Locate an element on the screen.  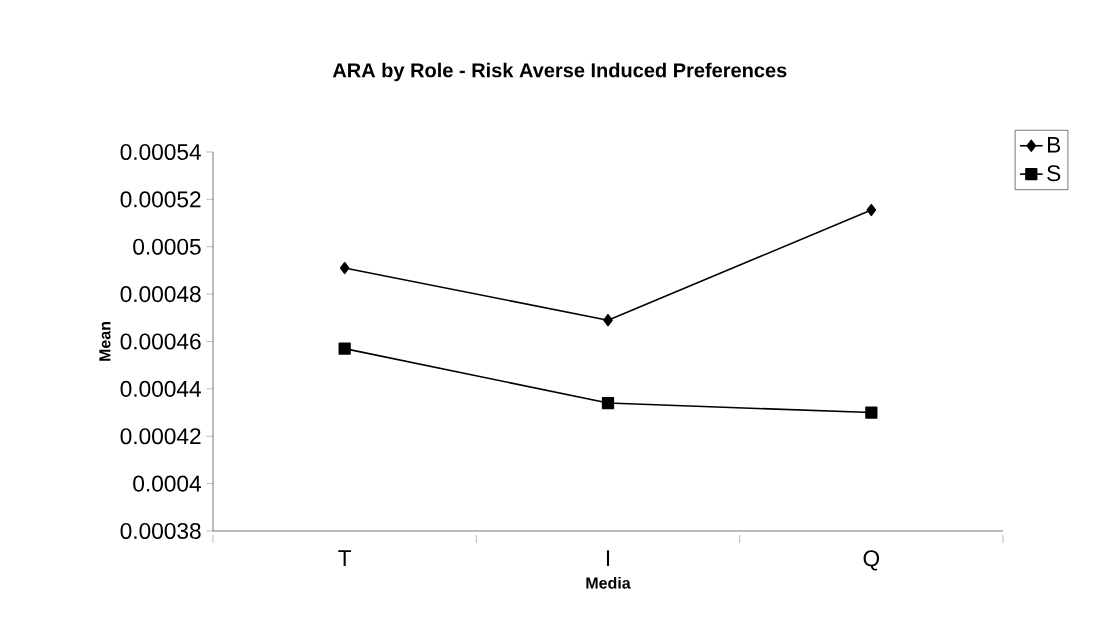
y-tick-label: 0.0005 is located at coordinates (167, 246).